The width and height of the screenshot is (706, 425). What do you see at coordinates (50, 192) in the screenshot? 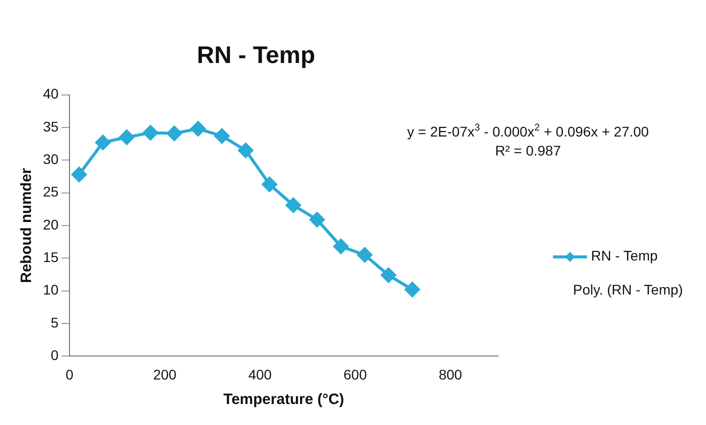
I see `y-tick-label: 25` at bounding box center [50, 192].